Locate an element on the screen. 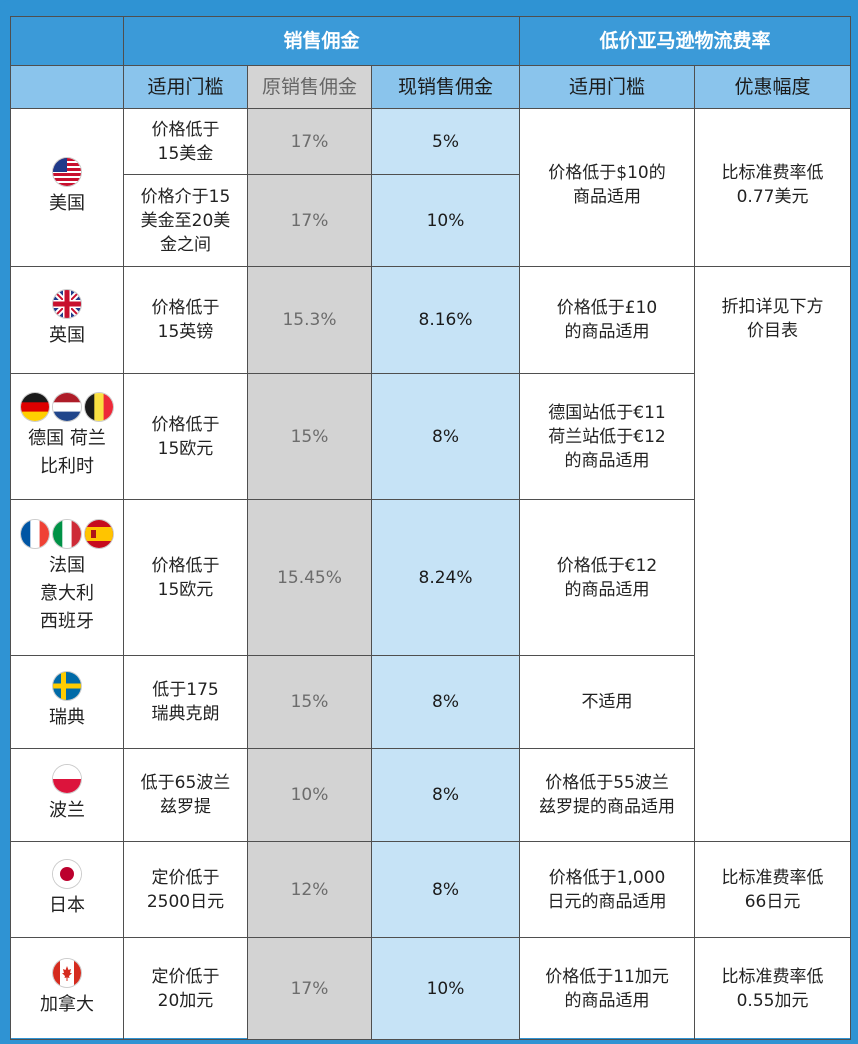 The height and width of the screenshot is (1044, 858). header-commission: 销售佣金 is located at coordinates (321, 41).